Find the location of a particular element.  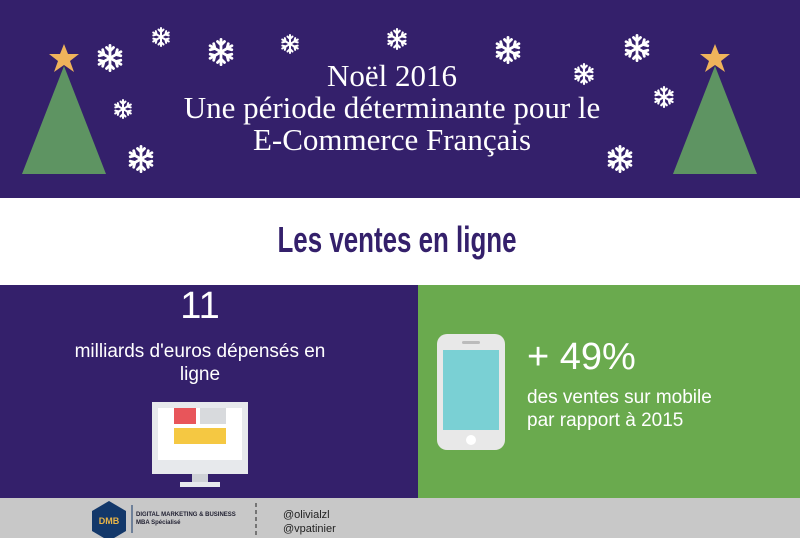

title-line: E-Commerce Français is located at coordinates (392, 139).